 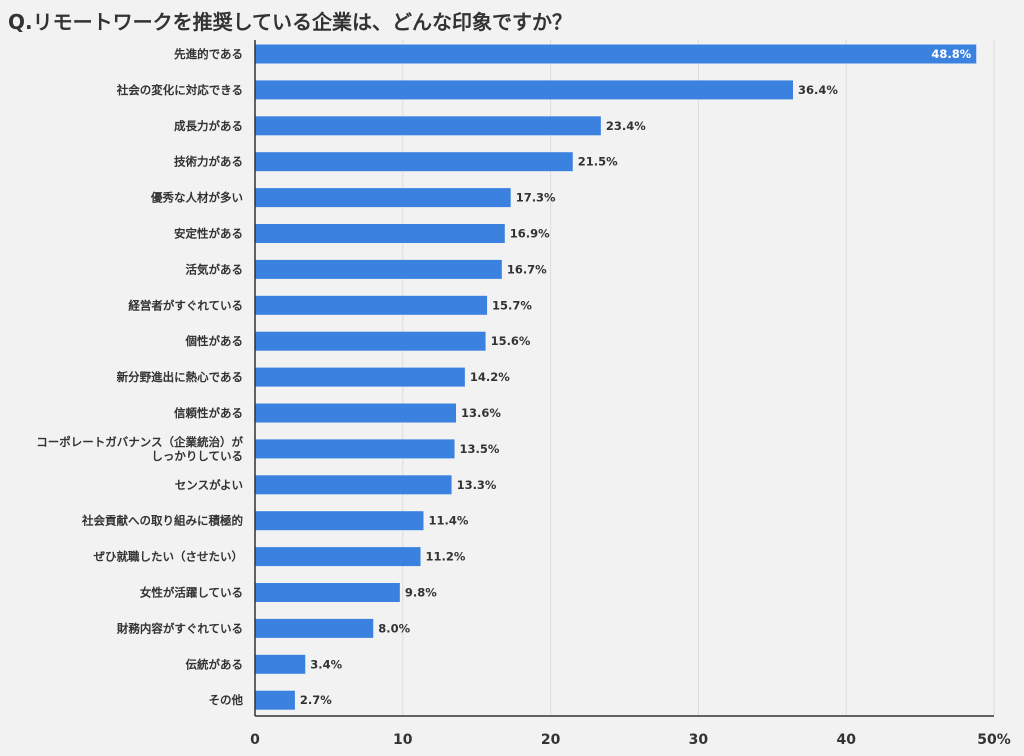 I want to click on x-tick-label: 50%, so click(x=994, y=740).